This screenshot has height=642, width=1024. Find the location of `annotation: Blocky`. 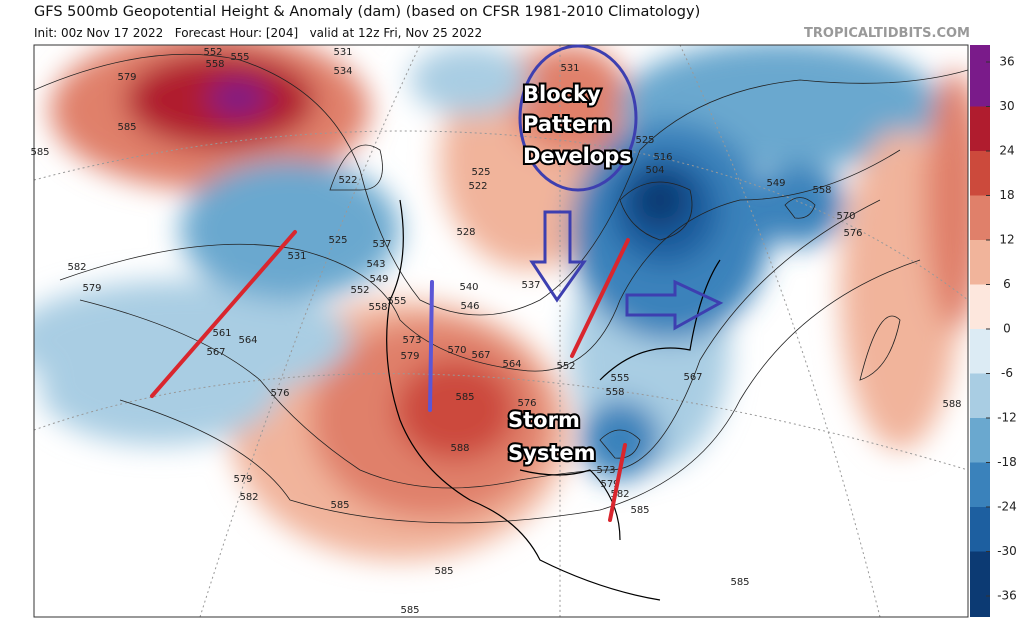

annotation: Blocky is located at coordinates (562, 94).